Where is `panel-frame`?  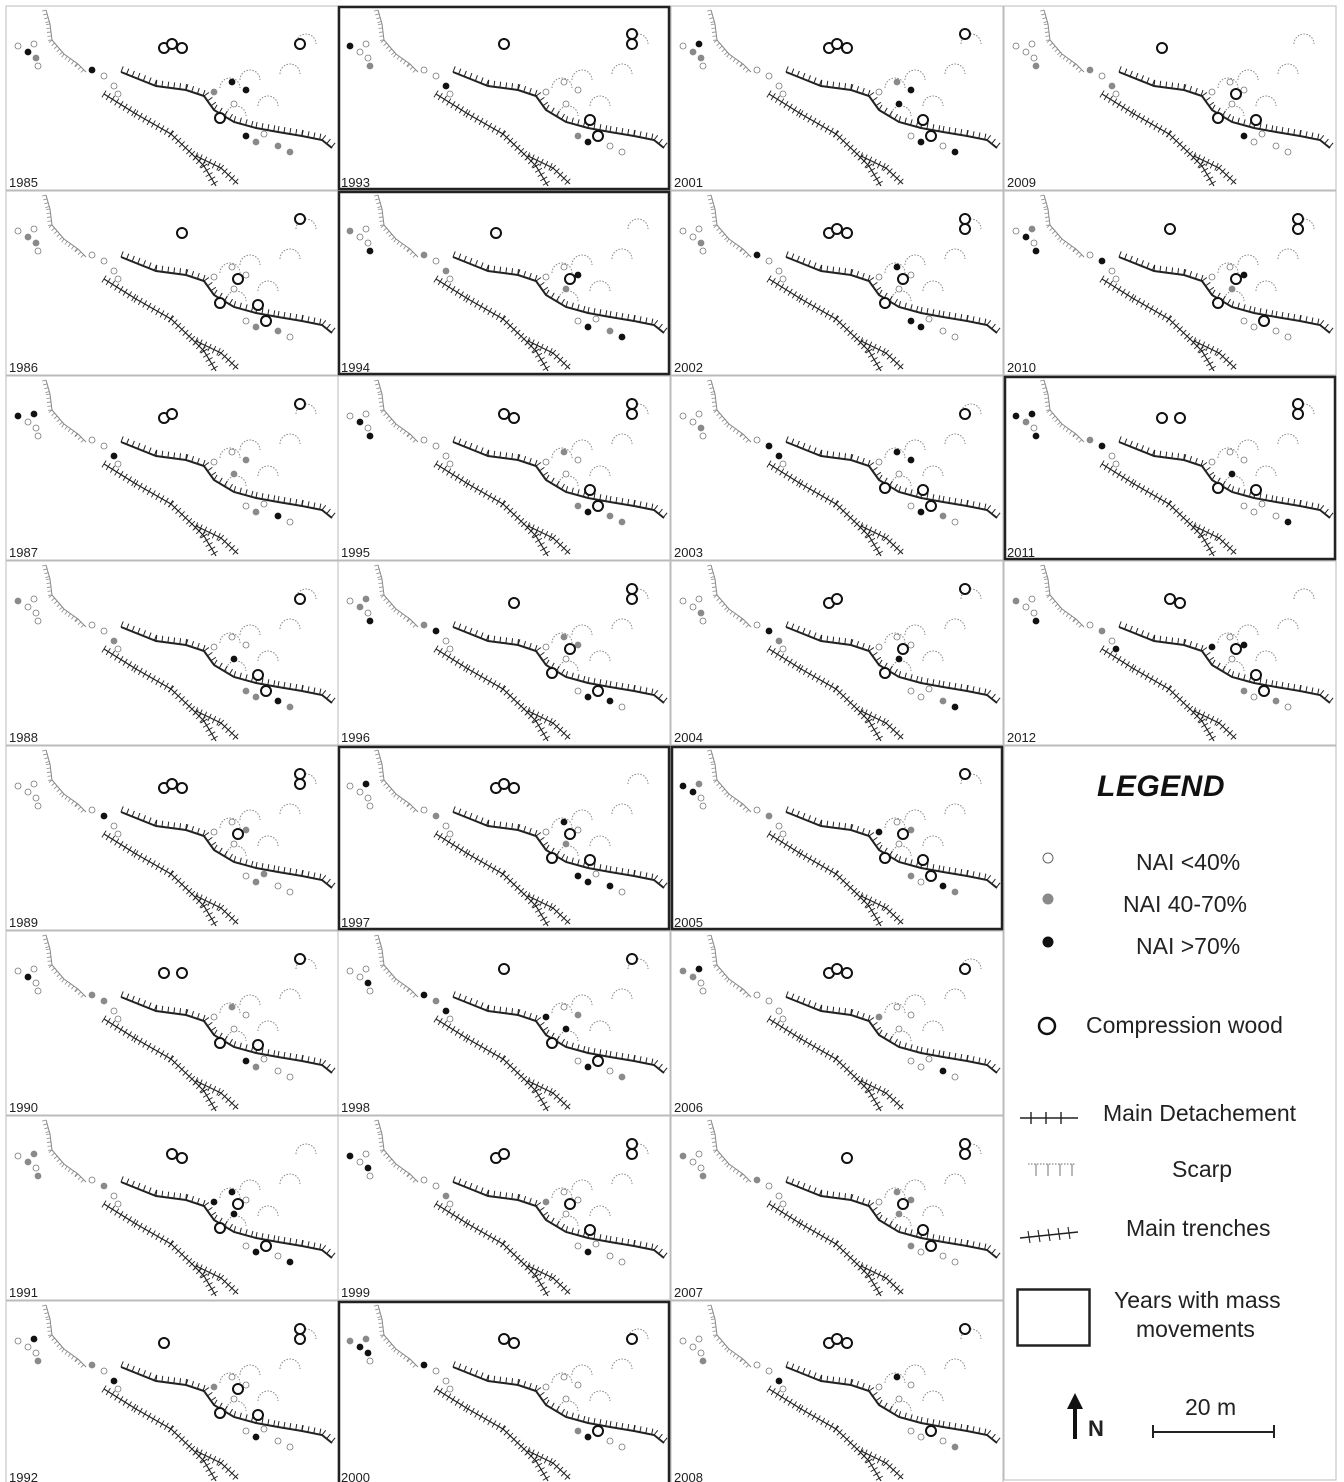 panel-frame is located at coordinates (1170, 98).